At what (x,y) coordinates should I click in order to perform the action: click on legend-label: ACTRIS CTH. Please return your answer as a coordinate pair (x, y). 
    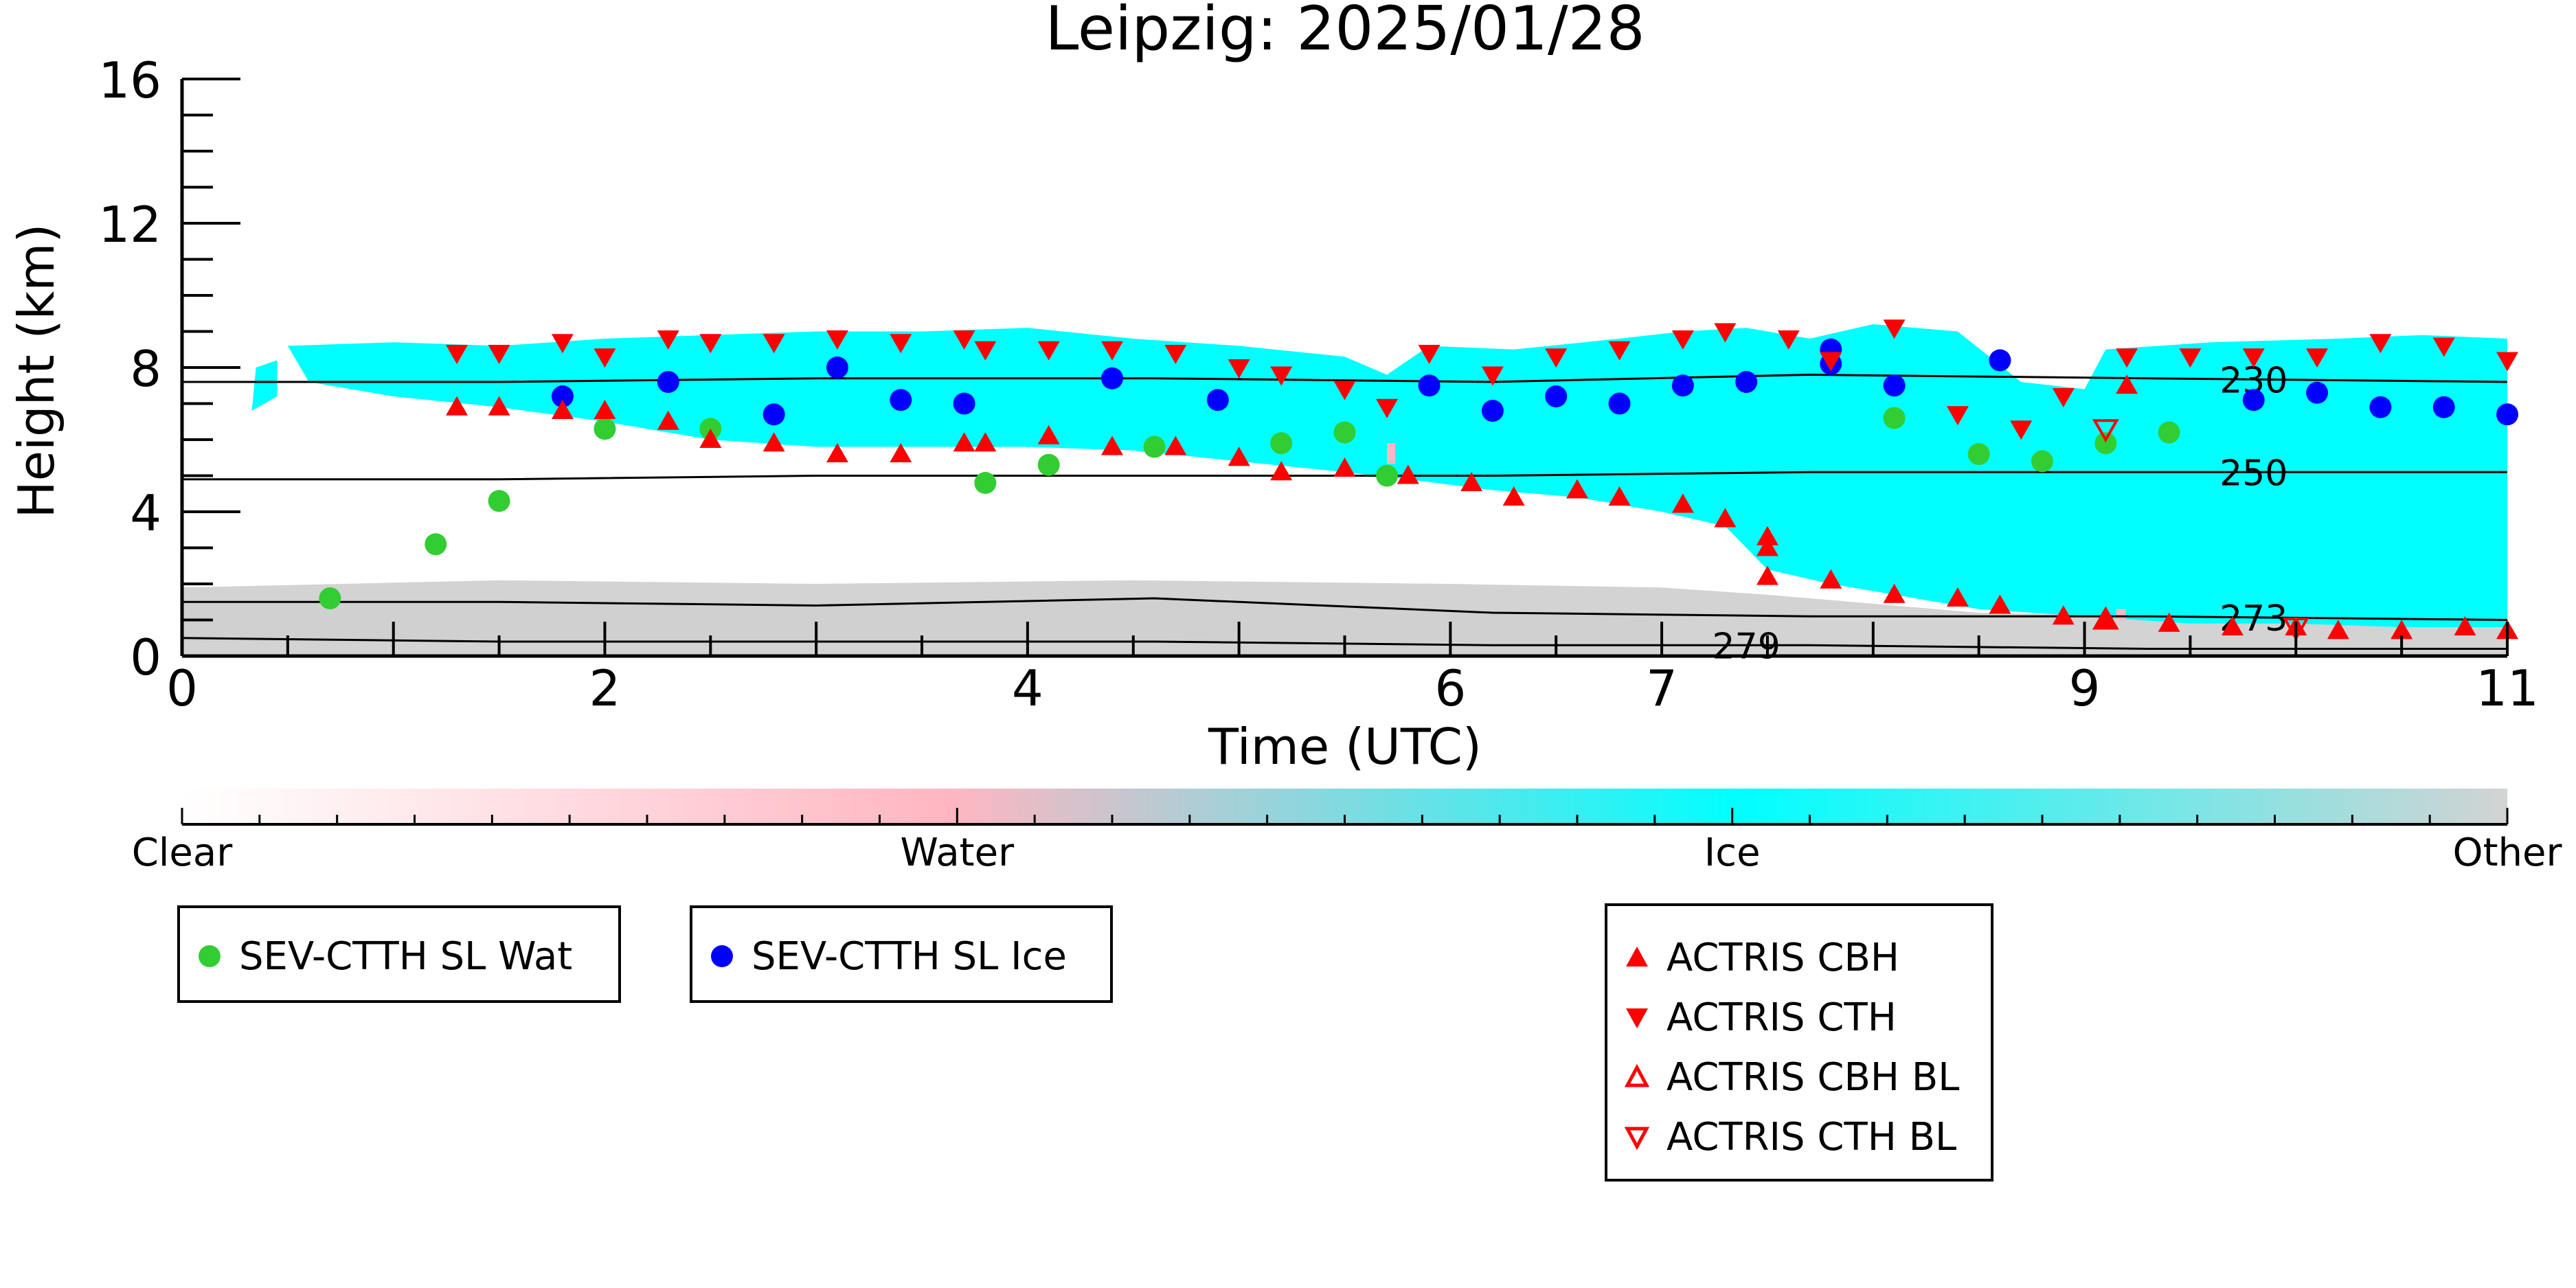
    Looking at the image, I should click on (1782, 1017).